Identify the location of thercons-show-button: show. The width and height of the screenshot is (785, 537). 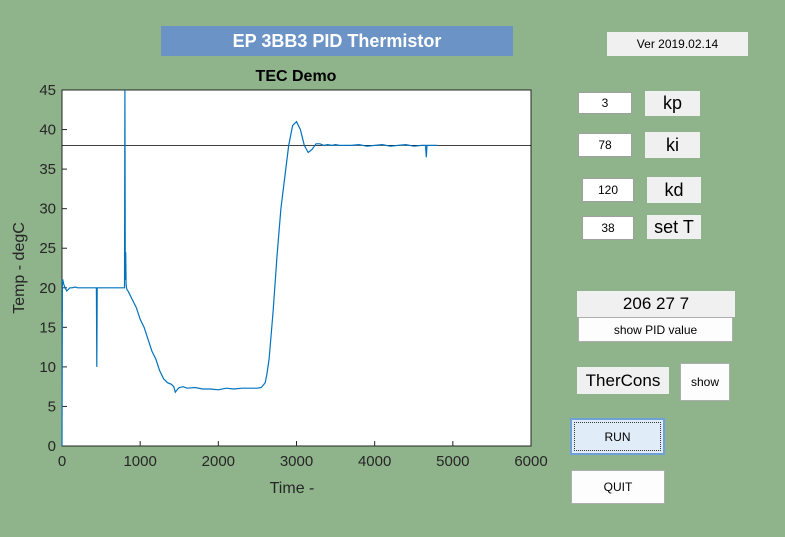
(705, 382).